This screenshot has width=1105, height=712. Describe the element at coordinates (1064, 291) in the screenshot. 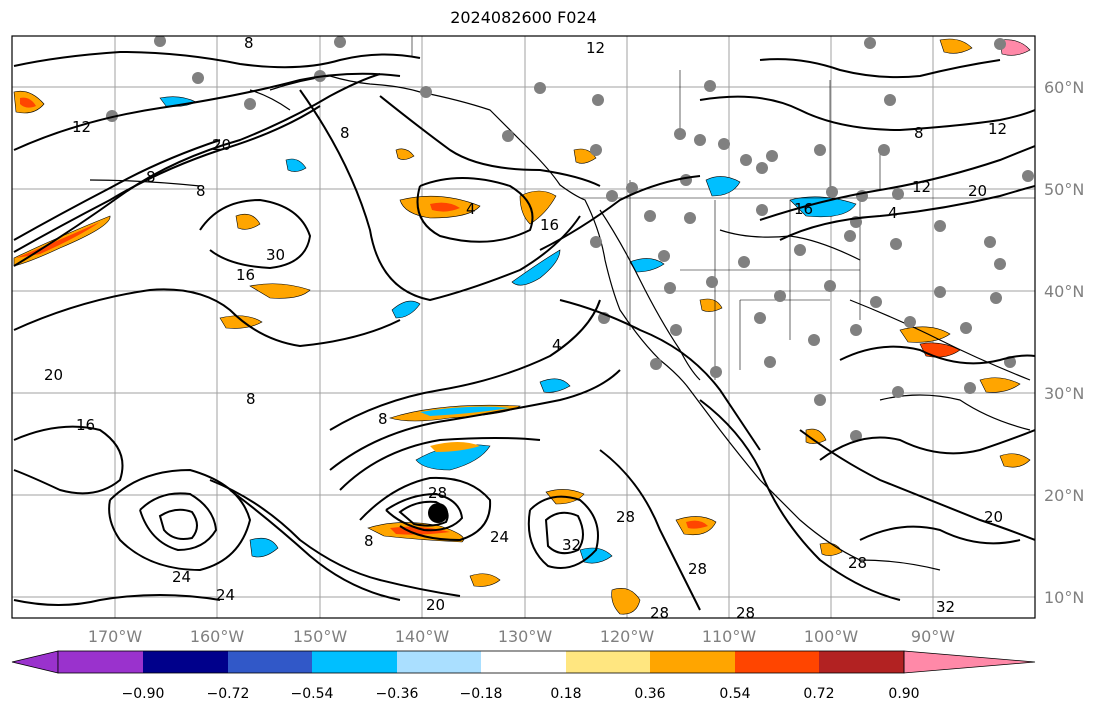

I see `lat-label: 40°N` at that location.